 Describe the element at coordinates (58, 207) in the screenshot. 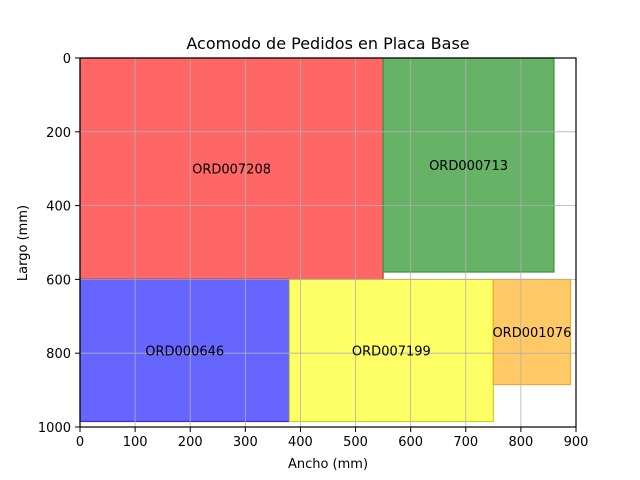

I see `y-tick-label: 400` at that location.